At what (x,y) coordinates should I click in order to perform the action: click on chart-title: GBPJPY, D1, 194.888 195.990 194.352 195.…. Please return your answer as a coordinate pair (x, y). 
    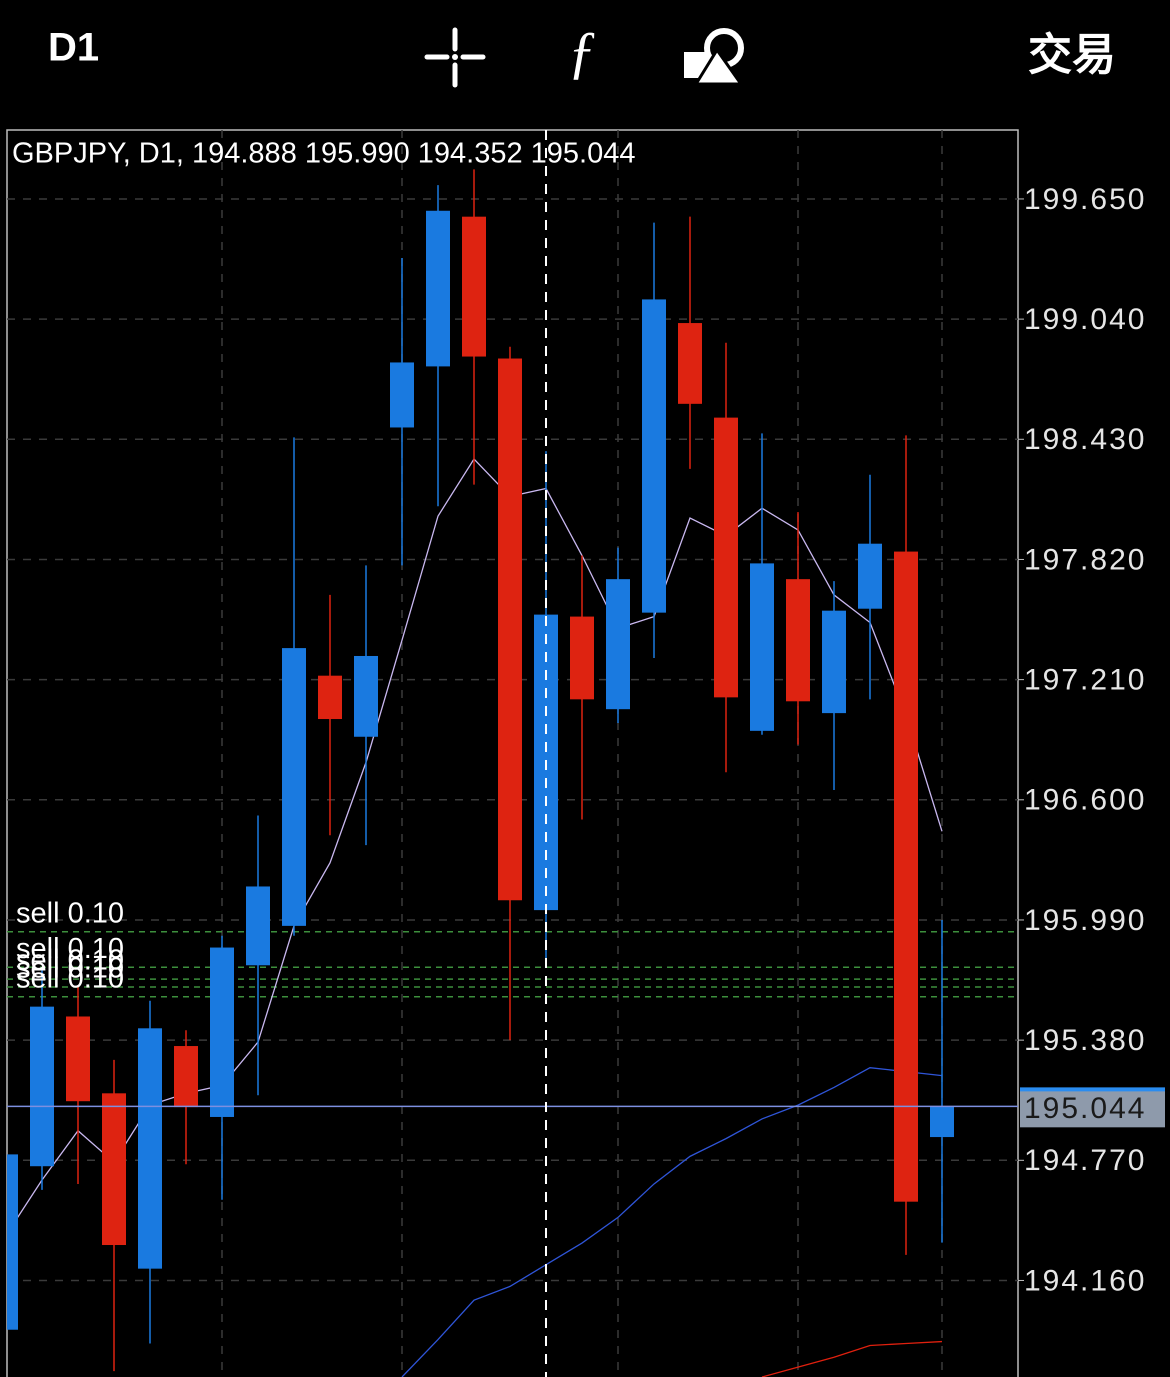
    Looking at the image, I should click on (323, 154).